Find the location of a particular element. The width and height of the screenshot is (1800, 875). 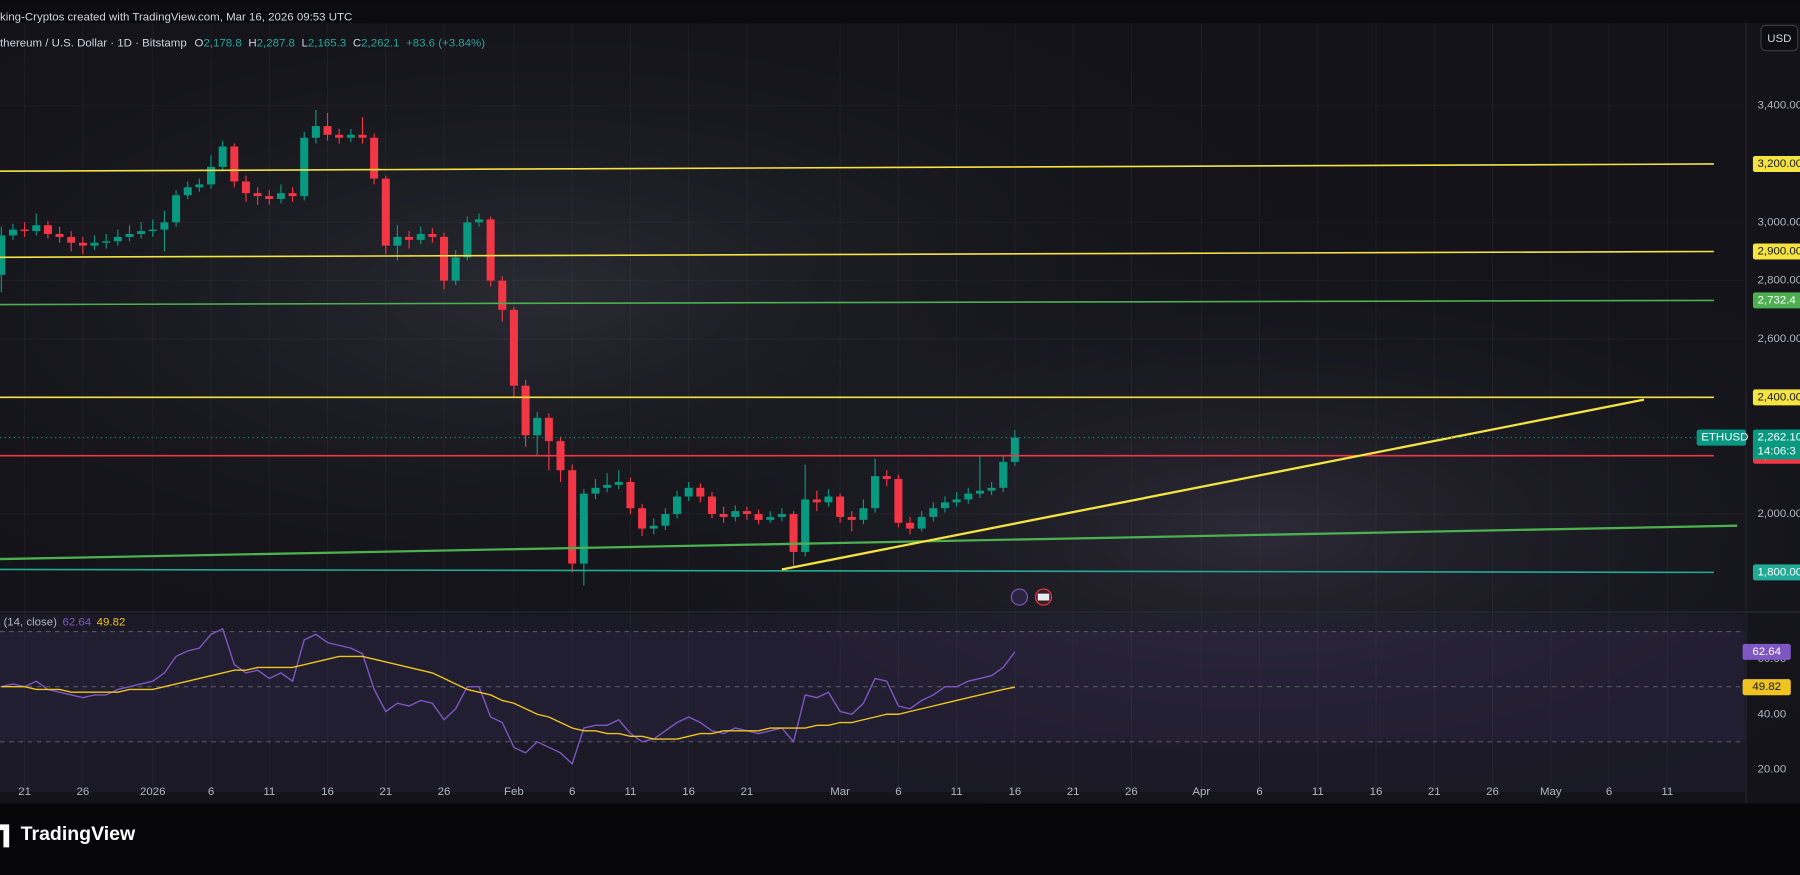

rsi-tick-label: 40.00 is located at coordinates (1772, 714).